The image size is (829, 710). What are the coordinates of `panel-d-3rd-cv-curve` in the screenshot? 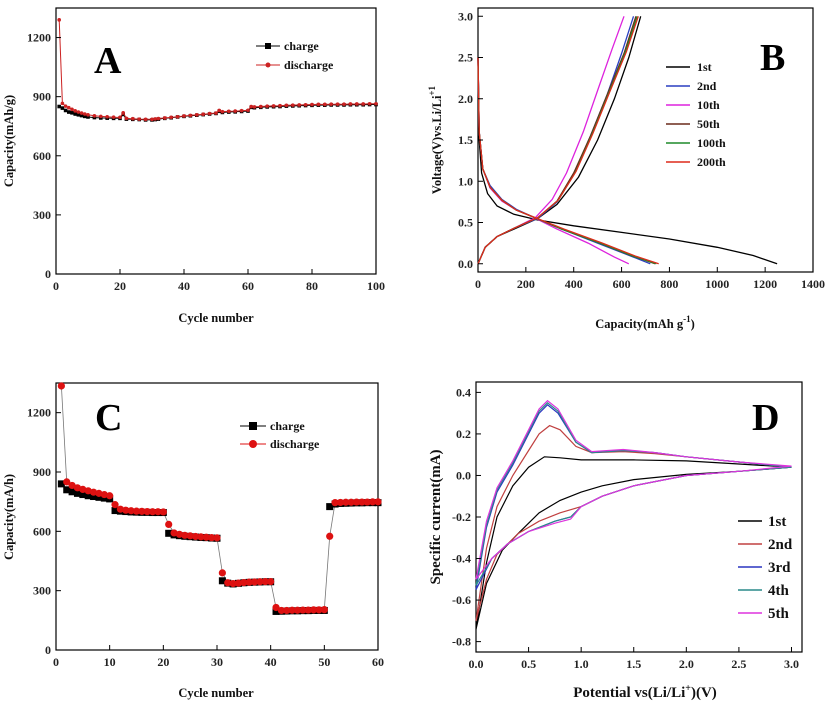 It's located at (633, 496).